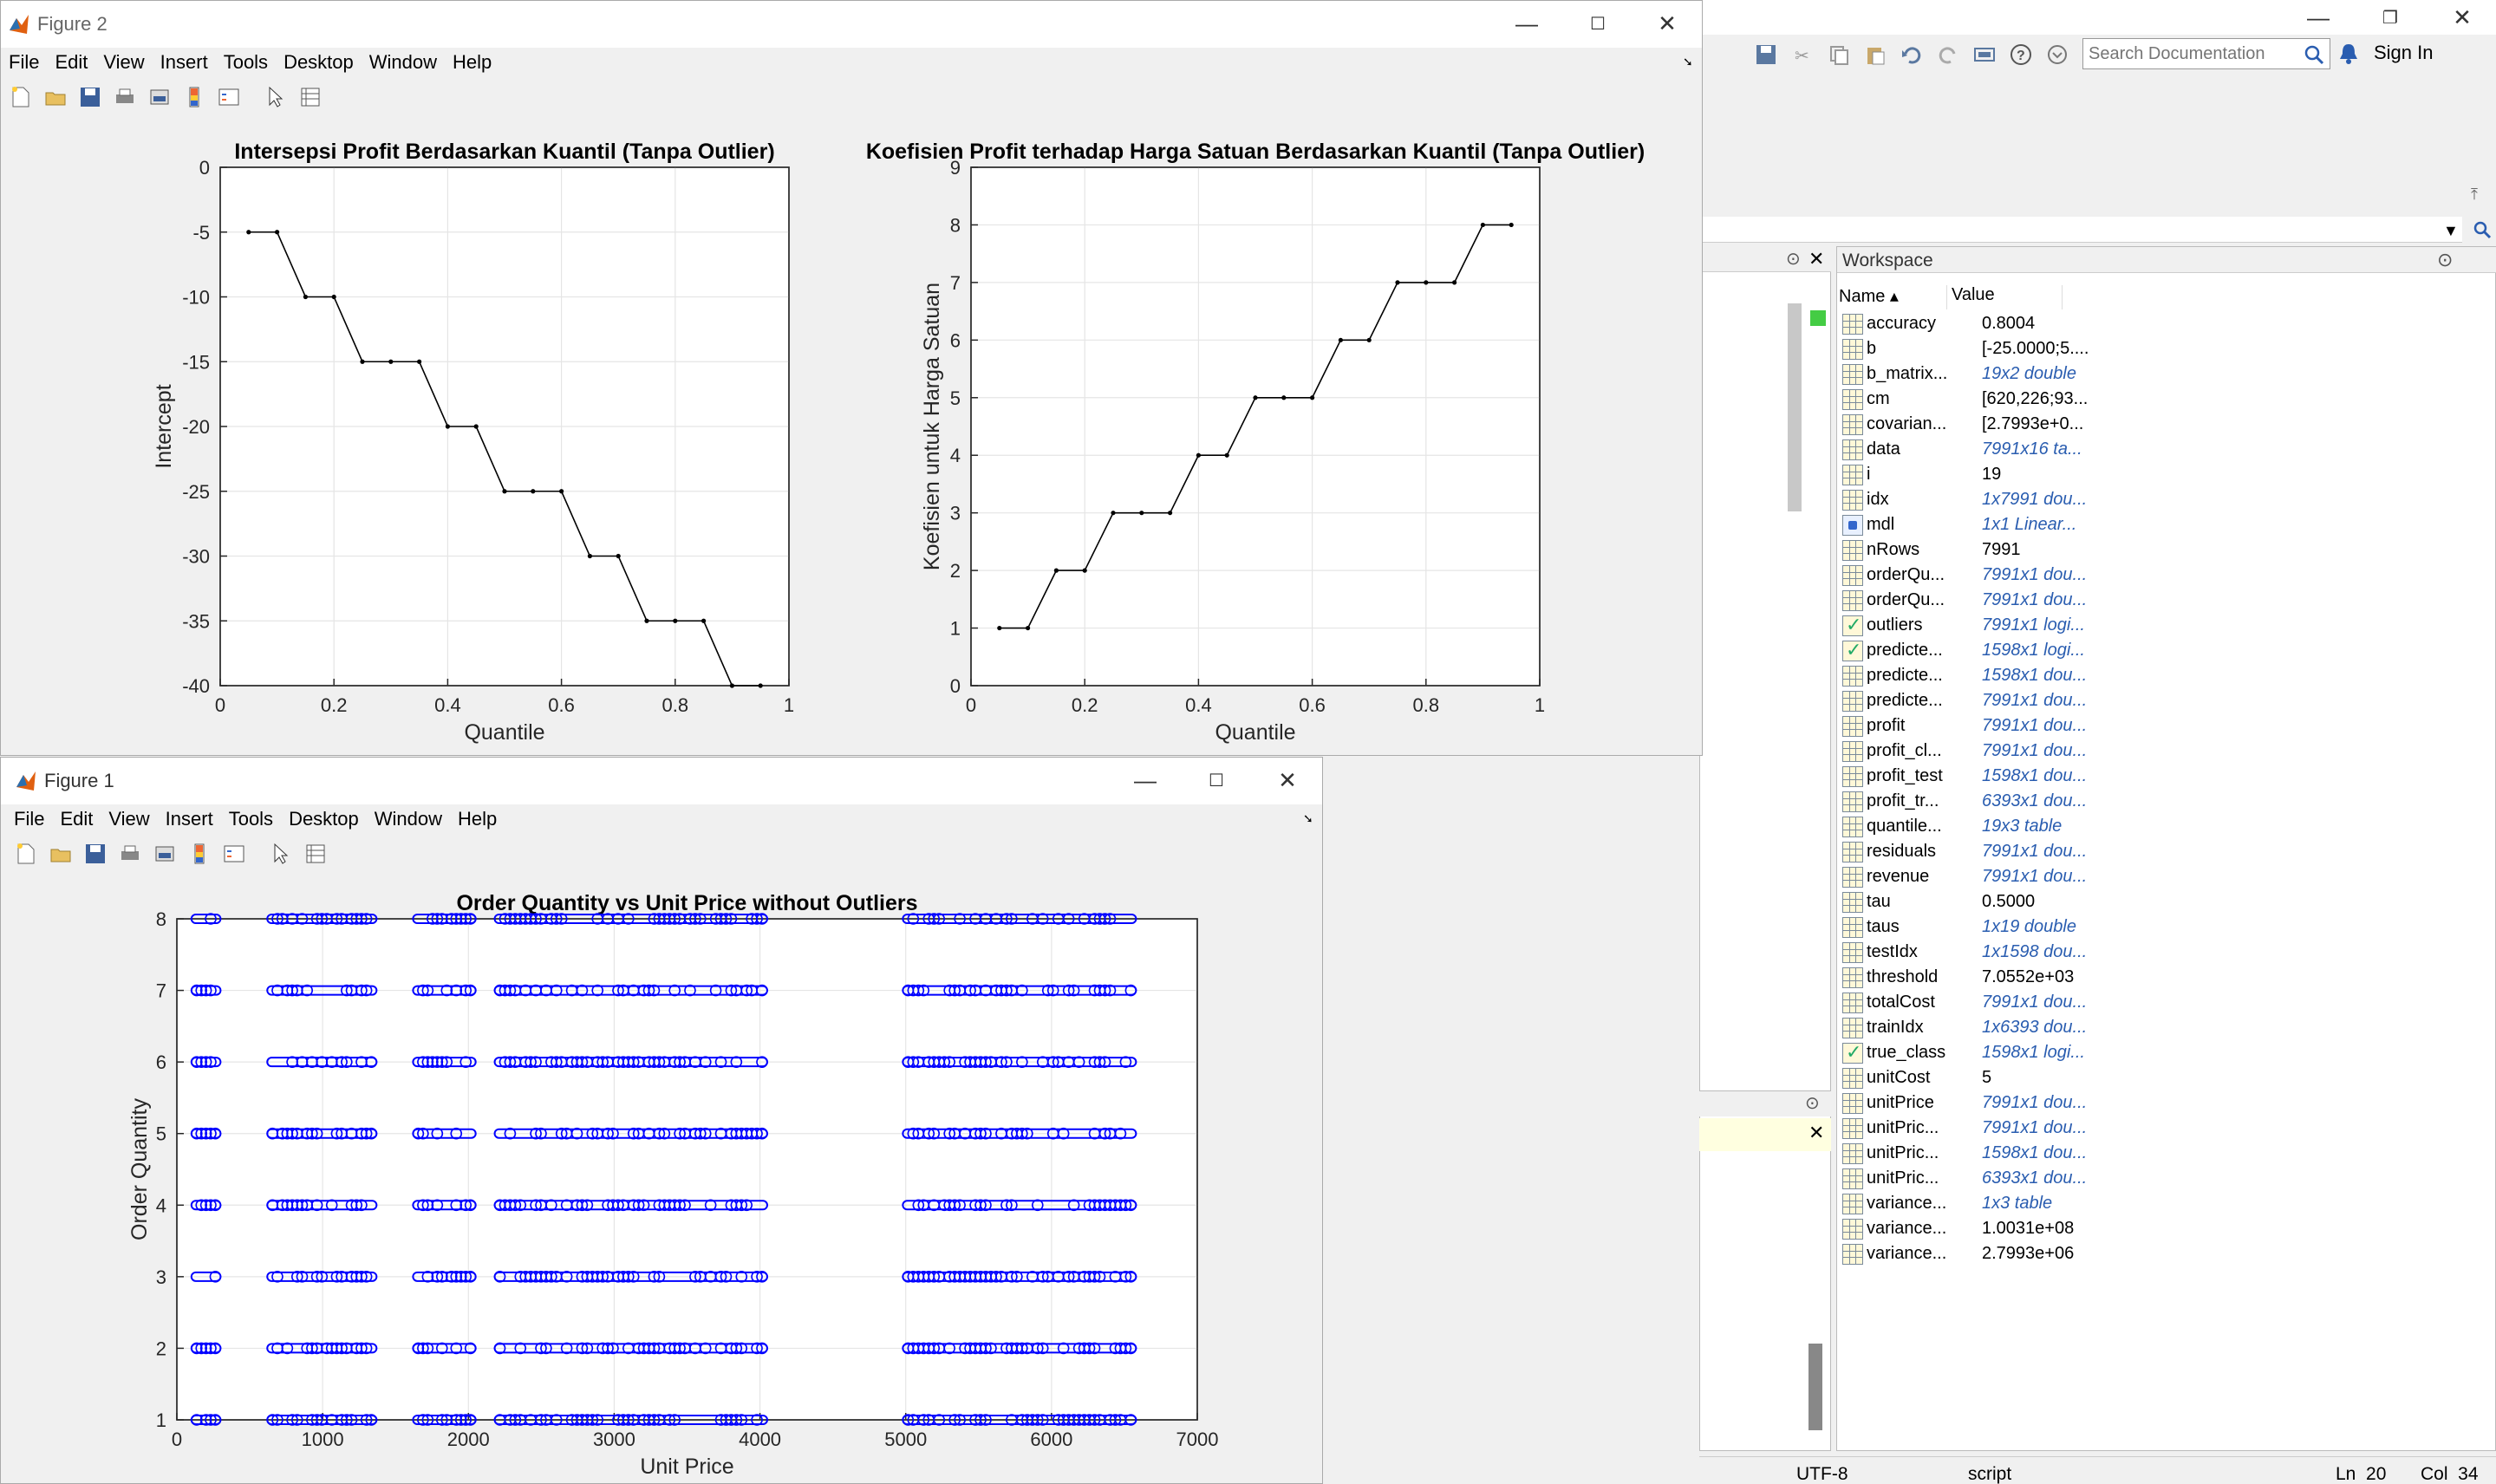 The height and width of the screenshot is (1484, 2496). Describe the element at coordinates (1795, 407) in the screenshot. I see `editor-scrollbar` at that location.